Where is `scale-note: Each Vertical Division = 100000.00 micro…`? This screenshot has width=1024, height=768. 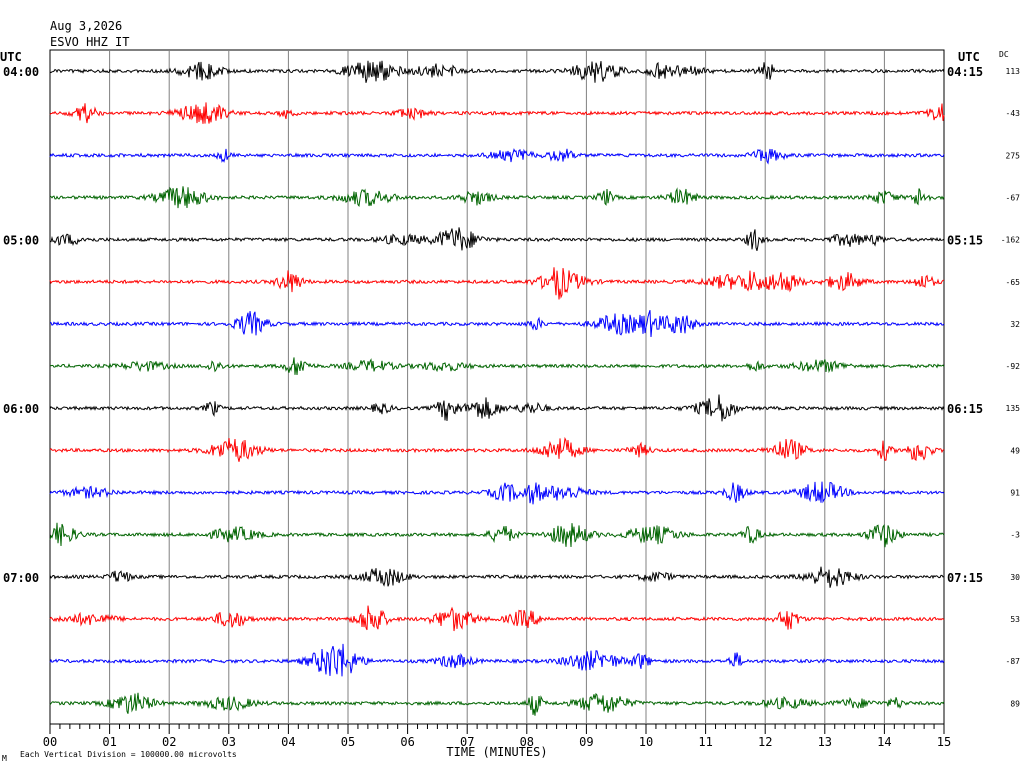 scale-note: Each Vertical Division = 100000.00 micro… is located at coordinates (128, 754).